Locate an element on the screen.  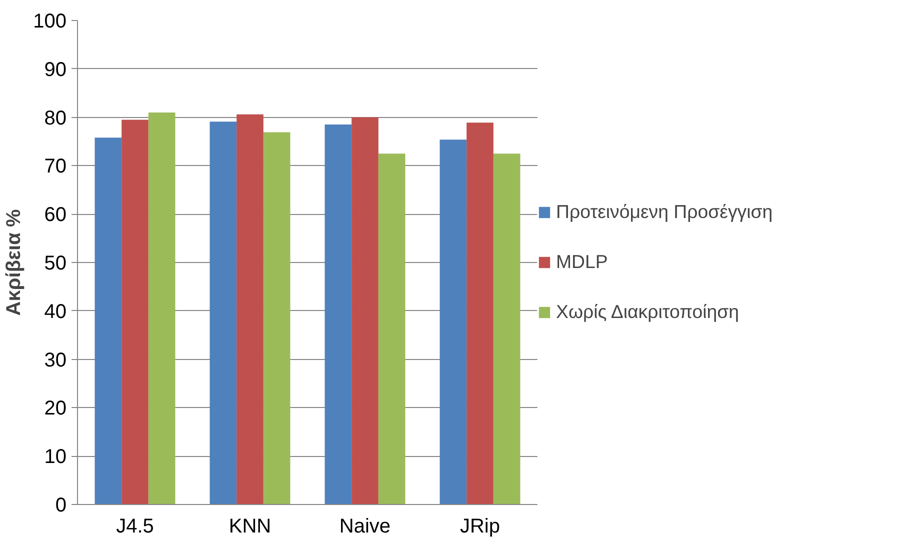
y-tick-label: 60 is located at coordinates (55, 215).